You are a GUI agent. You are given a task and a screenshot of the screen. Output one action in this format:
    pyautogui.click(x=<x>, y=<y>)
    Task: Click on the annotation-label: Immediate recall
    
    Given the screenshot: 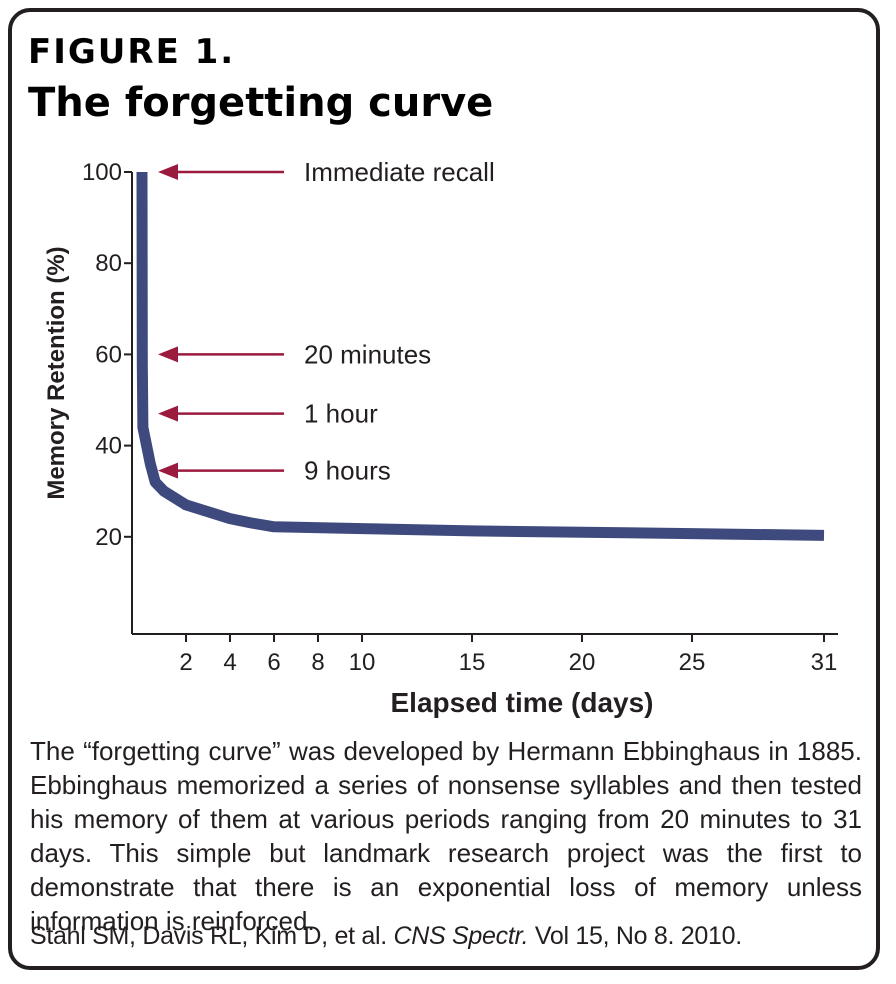 What is the action you would take?
    pyautogui.click(x=399, y=172)
    